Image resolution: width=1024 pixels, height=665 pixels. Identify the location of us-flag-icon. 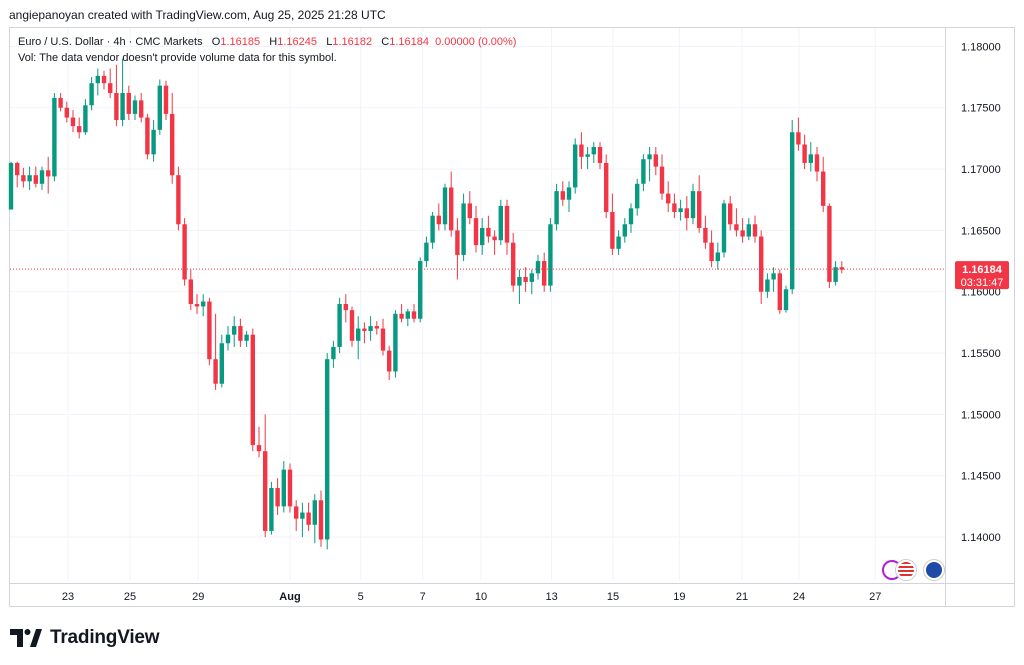
(906, 570).